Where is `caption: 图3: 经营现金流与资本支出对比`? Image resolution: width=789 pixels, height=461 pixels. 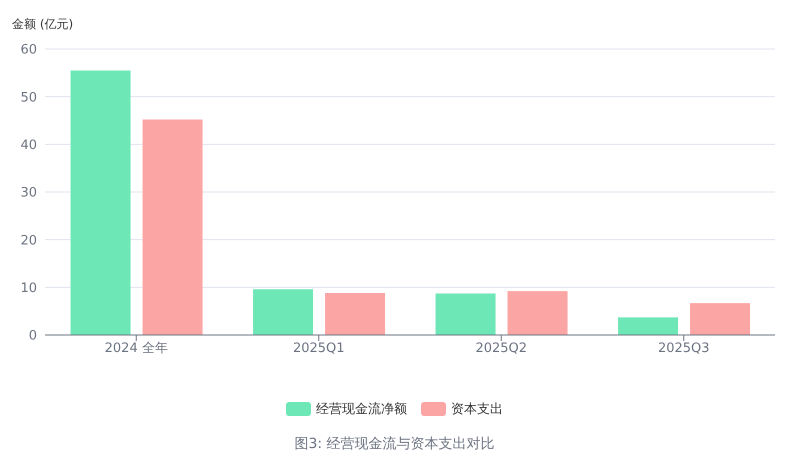
caption: 图3: 经营现金流与资本支出对比 is located at coordinates (394, 444).